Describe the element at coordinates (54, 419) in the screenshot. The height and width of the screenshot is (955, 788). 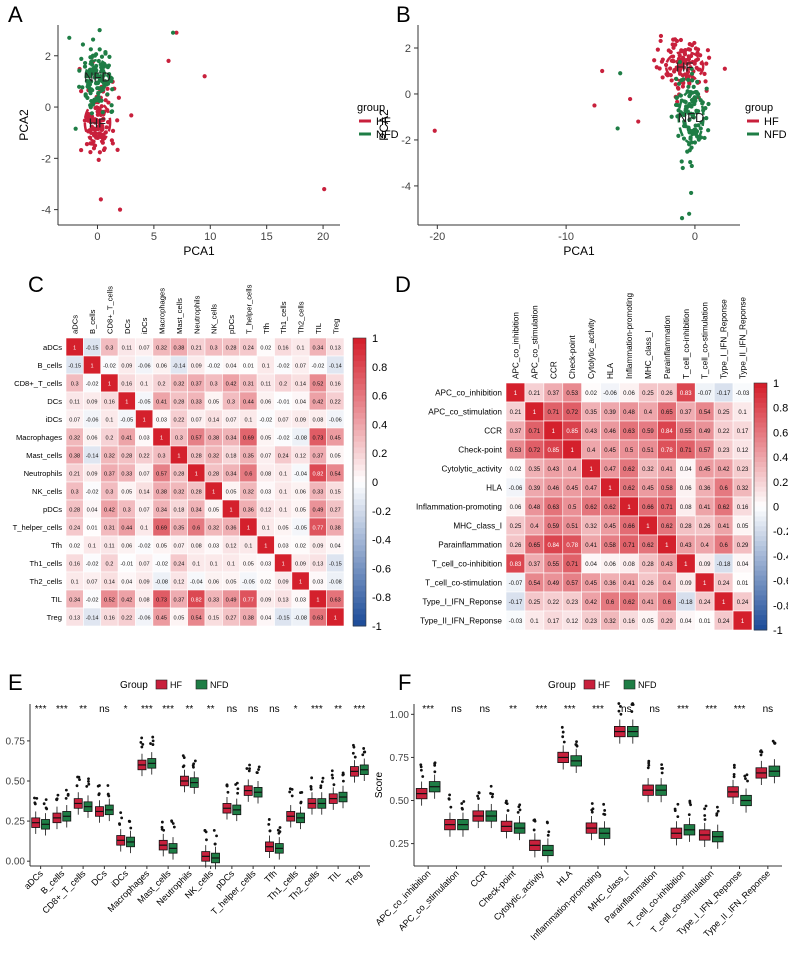
I see `row-label: iDCs` at that location.